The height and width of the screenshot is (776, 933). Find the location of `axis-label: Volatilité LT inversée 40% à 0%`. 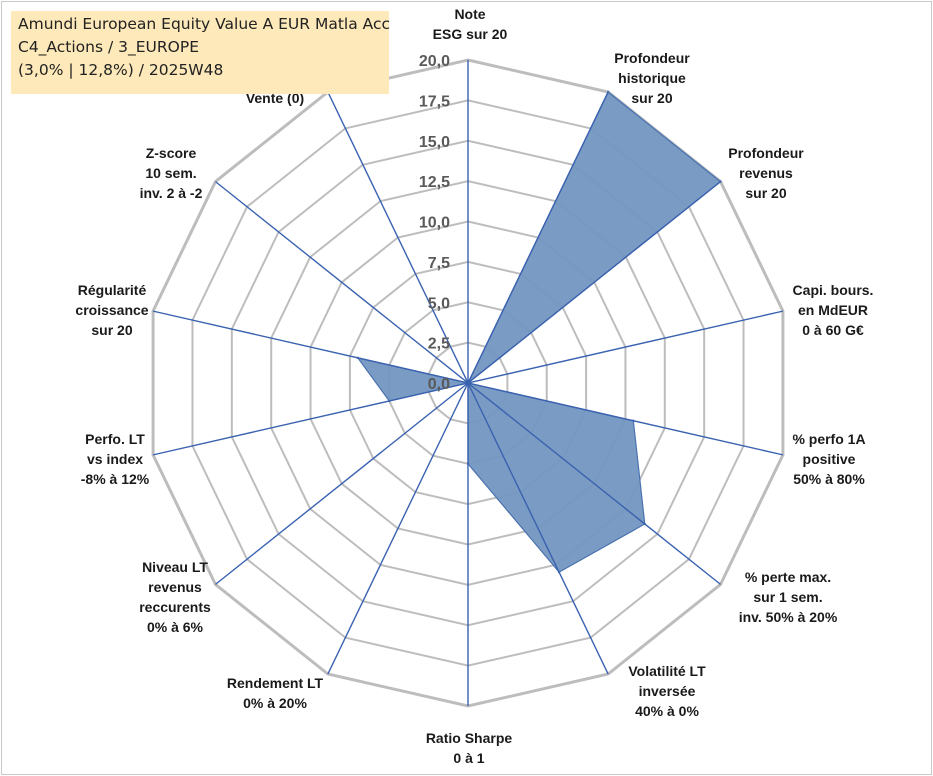

axis-label: Volatilité LT inversée 40% à 0% is located at coordinates (667, 691).